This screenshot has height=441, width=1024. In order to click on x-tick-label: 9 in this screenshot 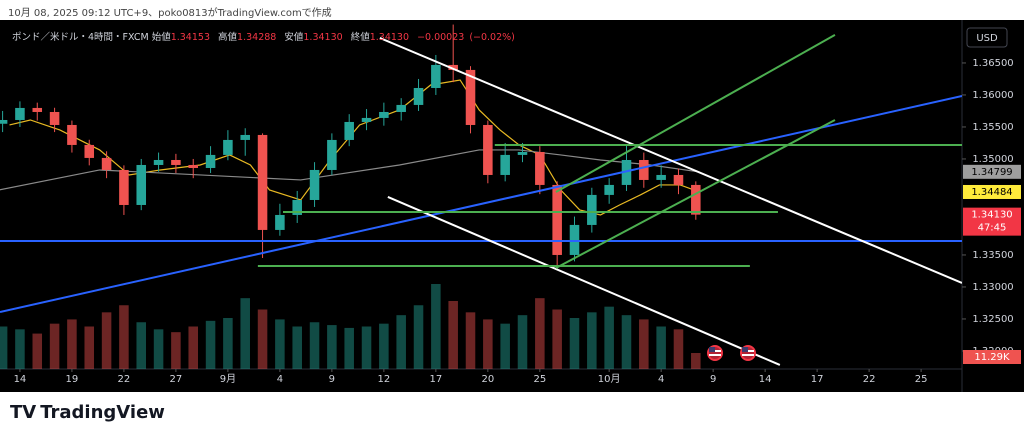, I will do `click(713, 379)`.